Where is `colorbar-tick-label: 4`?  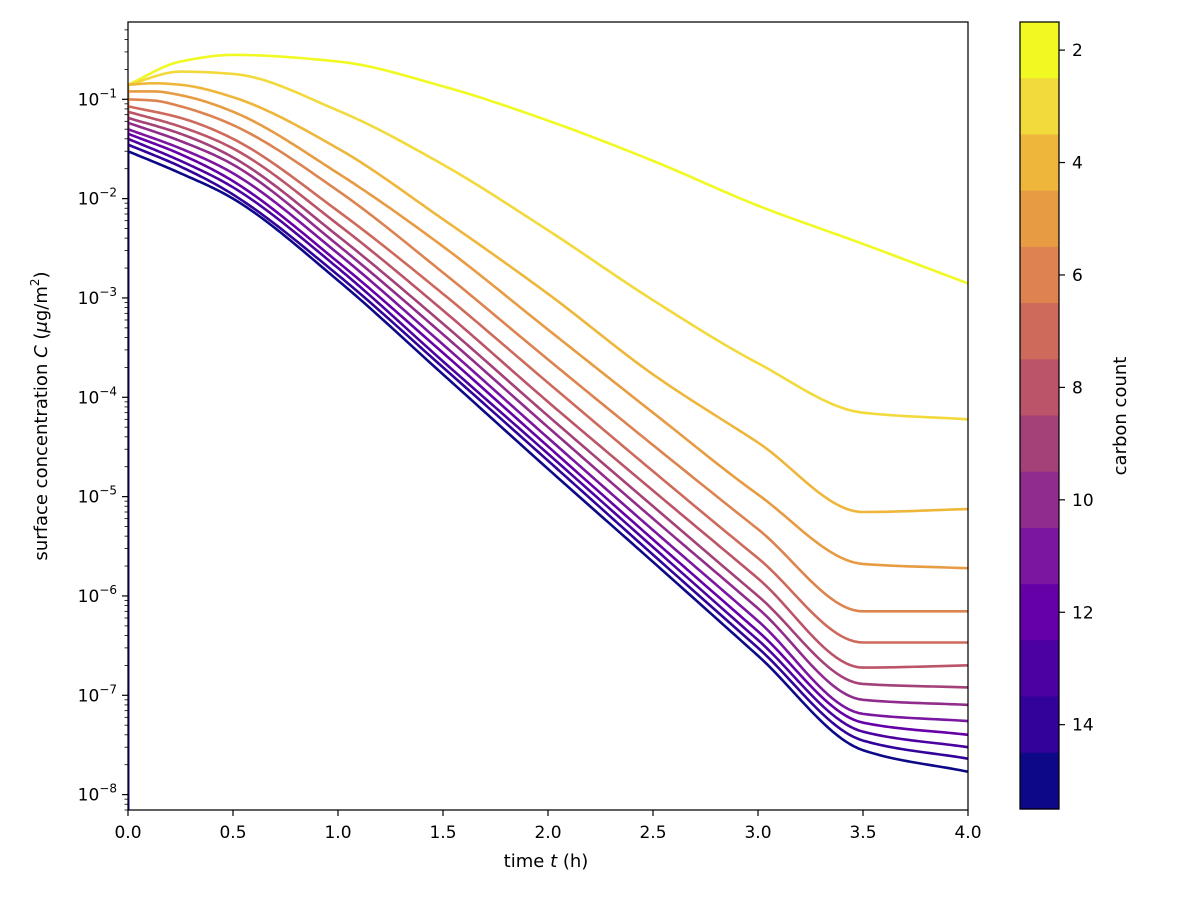
colorbar-tick-label: 4 is located at coordinates (1077, 164).